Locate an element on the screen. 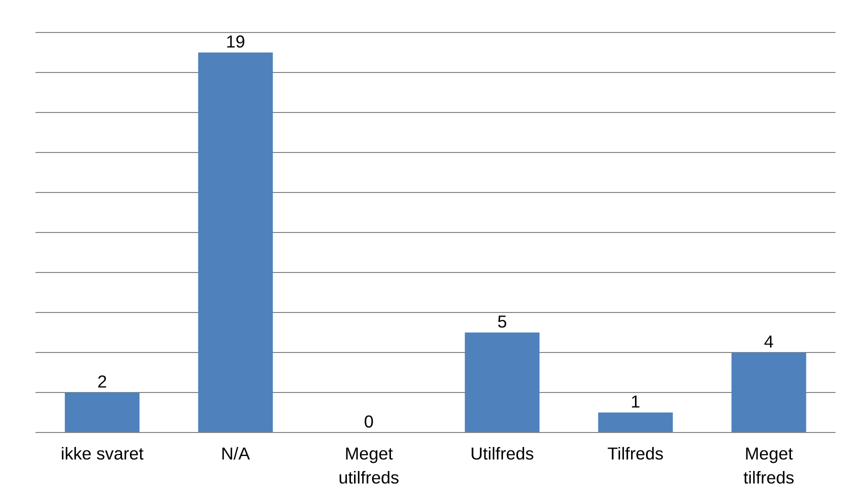 Image resolution: width=849 pixels, height=490 pixels. data-label: 4 is located at coordinates (769, 342).